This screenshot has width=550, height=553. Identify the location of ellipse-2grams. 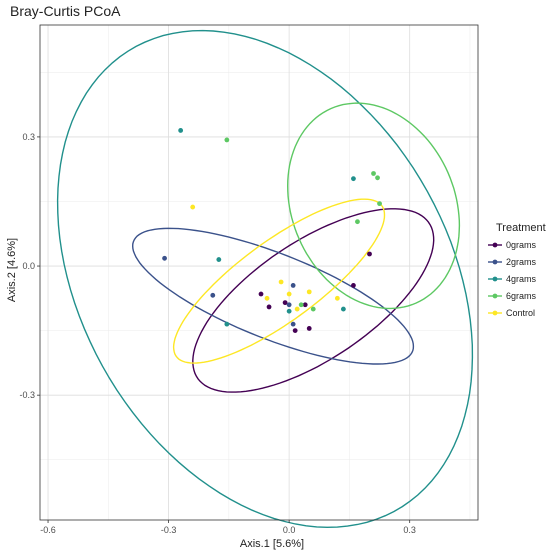
(273, 296).